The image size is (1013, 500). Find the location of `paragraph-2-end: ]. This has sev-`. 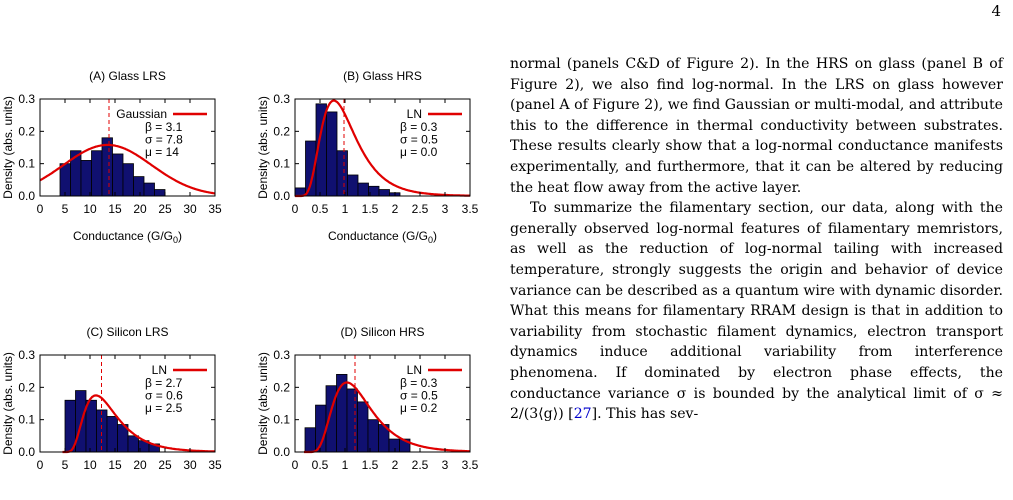

paragraph-2-end: ]. This has sev- is located at coordinates (645, 414).